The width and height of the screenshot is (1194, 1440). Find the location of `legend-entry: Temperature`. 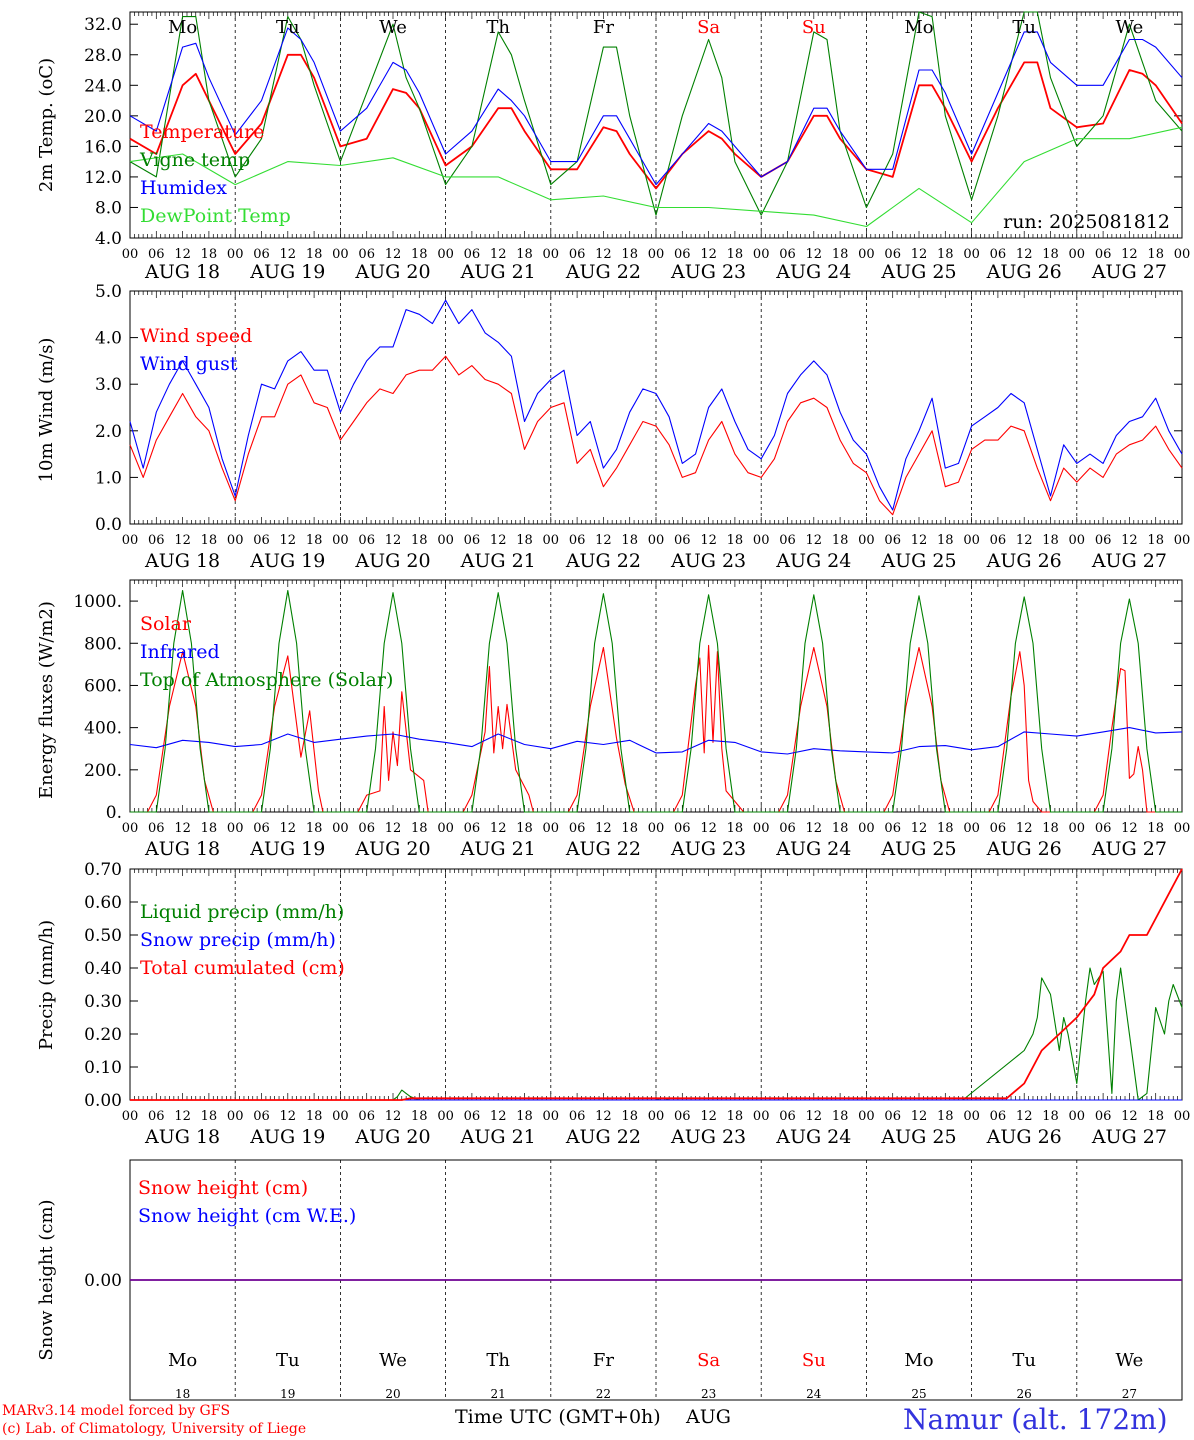

legend-entry: Temperature is located at coordinates (202, 132).